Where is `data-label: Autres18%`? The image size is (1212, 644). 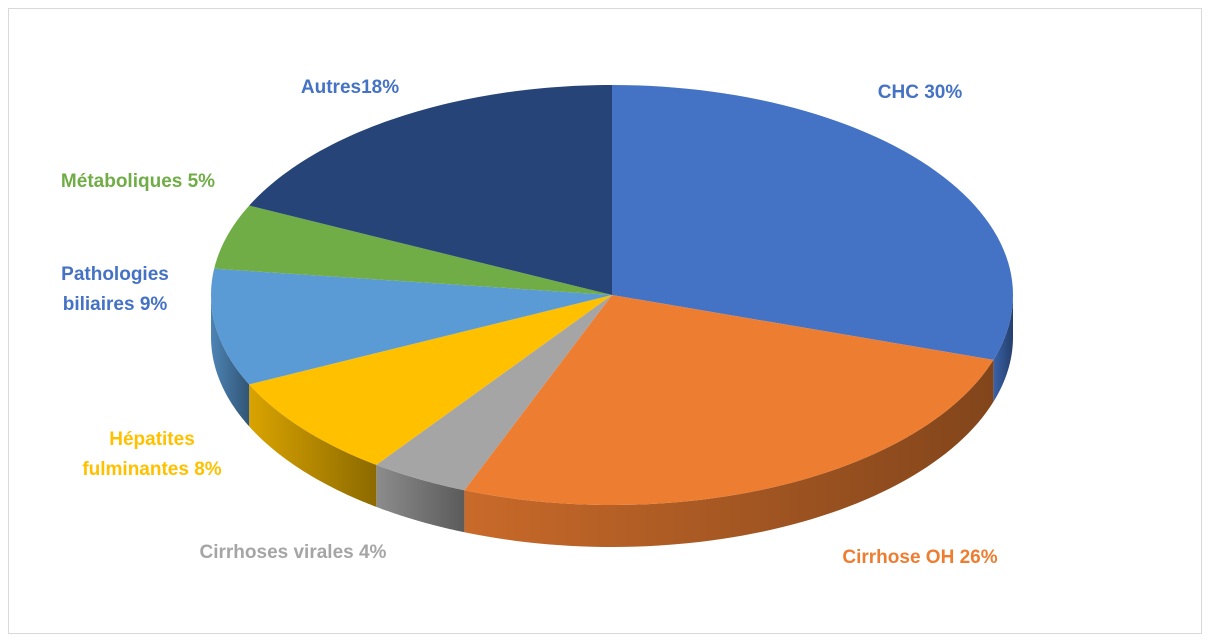 data-label: Autres18% is located at coordinates (350, 87).